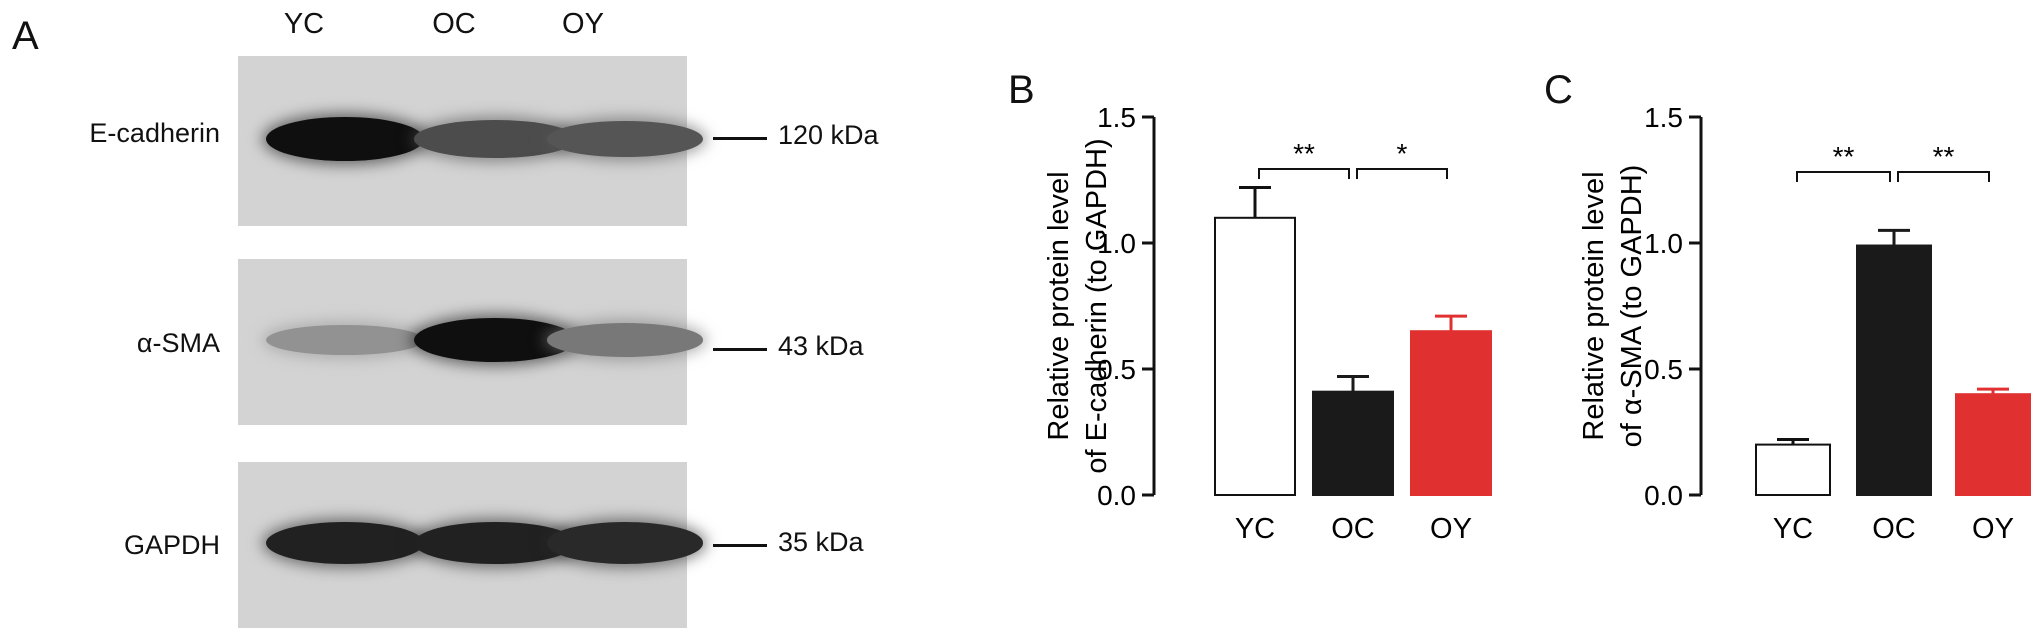  I want to click on chart-c-xtick-label-oc: OC, so click(1894, 529).